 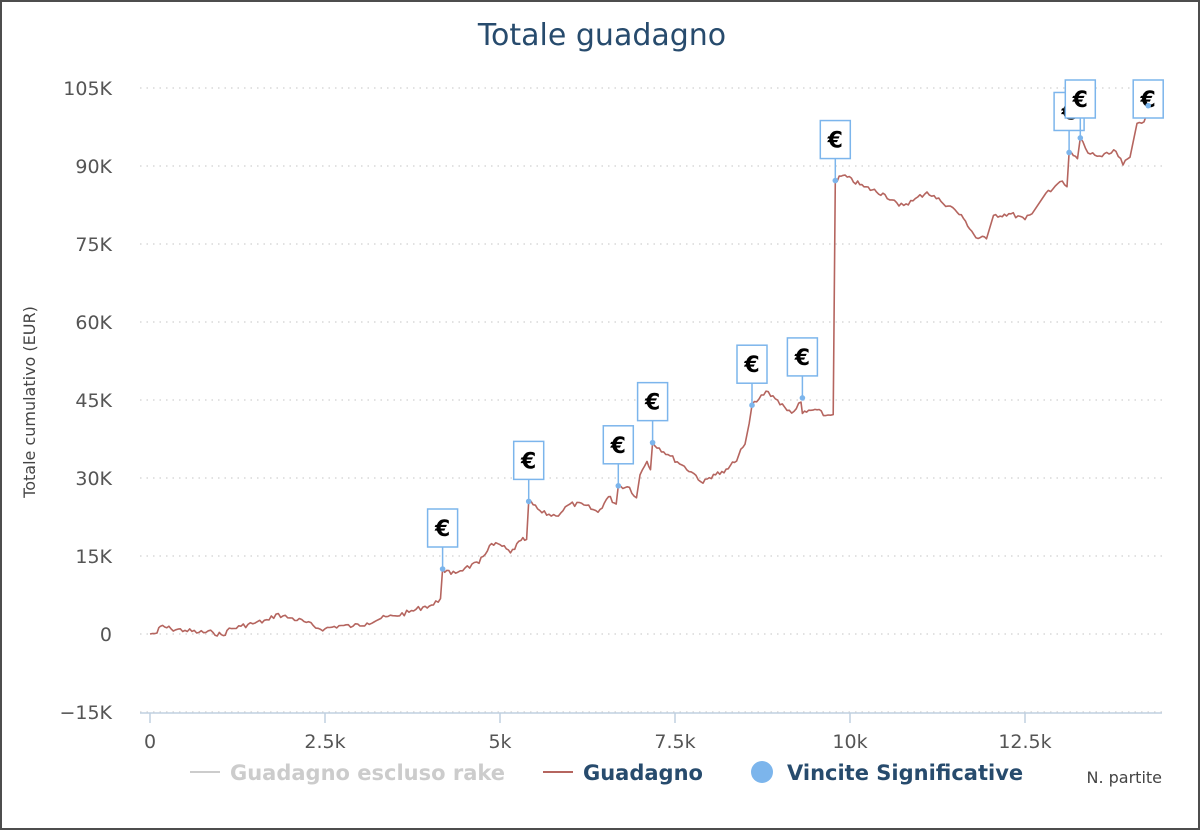 What do you see at coordinates (1124, 777) in the screenshot?
I see `x-axis-label: N. partite` at bounding box center [1124, 777].